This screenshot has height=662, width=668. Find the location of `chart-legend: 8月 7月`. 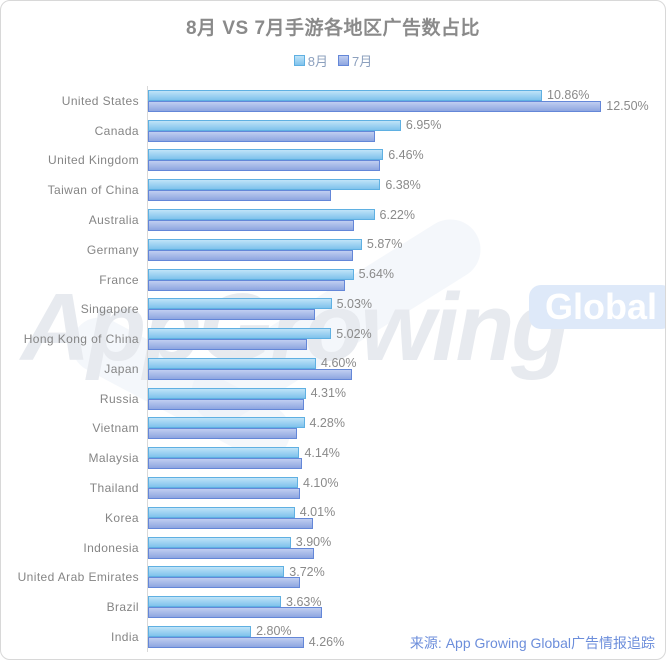

chart-legend: 8月 7月 is located at coordinates (333, 60).